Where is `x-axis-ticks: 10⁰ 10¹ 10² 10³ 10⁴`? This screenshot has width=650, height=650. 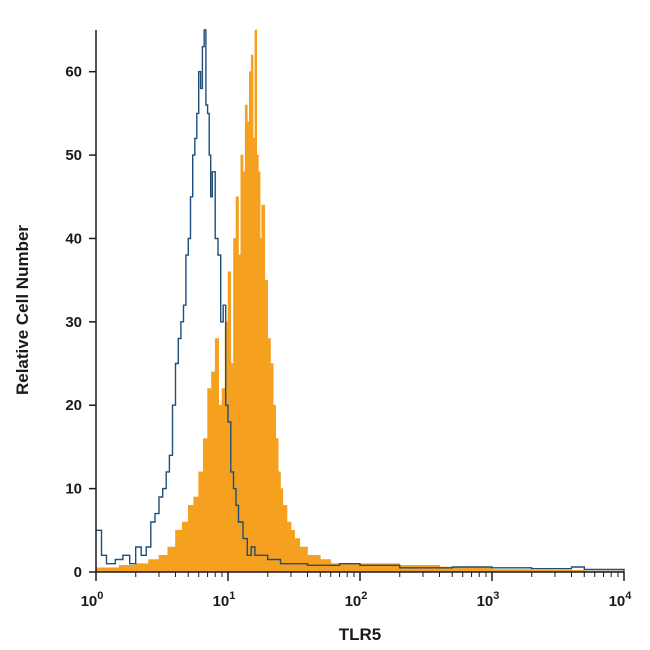
x-axis-ticks: 10⁰ 10¹ 10² 10³ 10⁴ is located at coordinates (357, 591).